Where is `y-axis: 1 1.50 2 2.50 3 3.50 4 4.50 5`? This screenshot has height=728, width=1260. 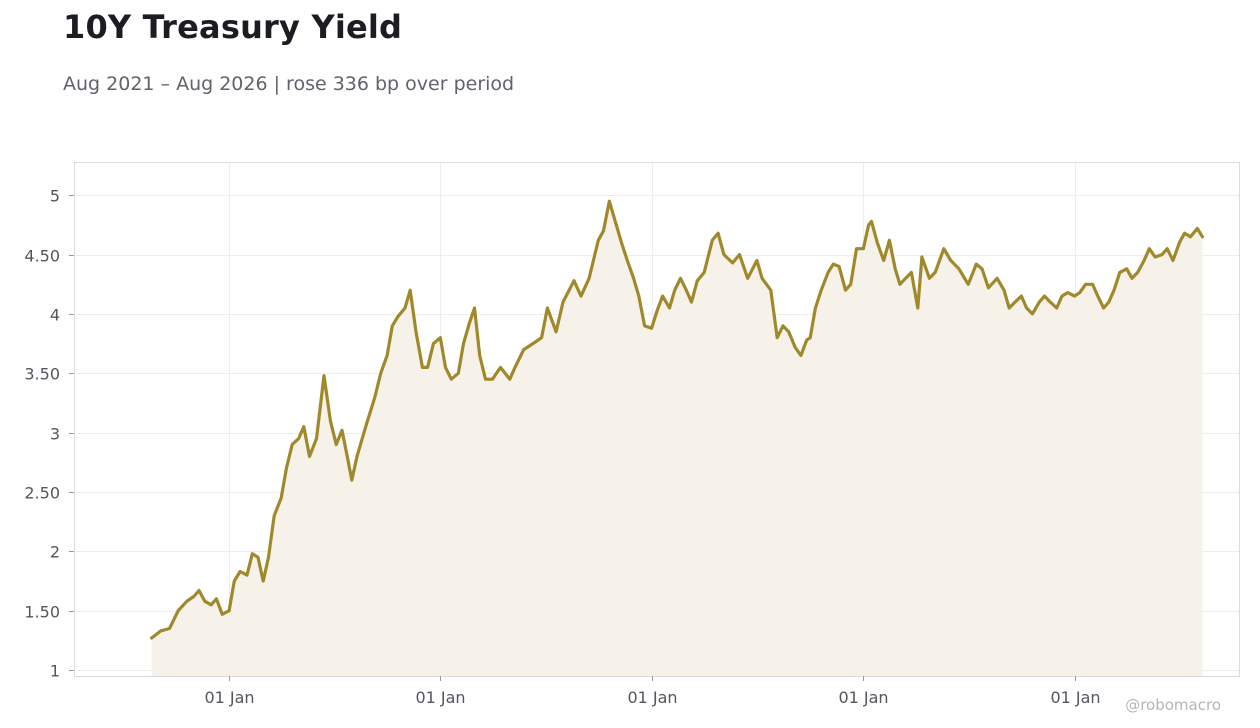
y-axis: 1 1.50 2 2.50 3 3.50 4 4.50 5 is located at coordinates (49, 434).